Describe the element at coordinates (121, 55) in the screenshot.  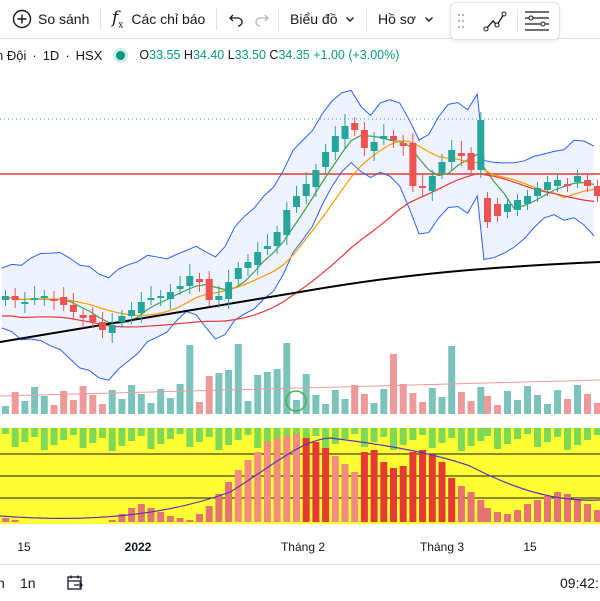
I see `market-status-dot` at that location.